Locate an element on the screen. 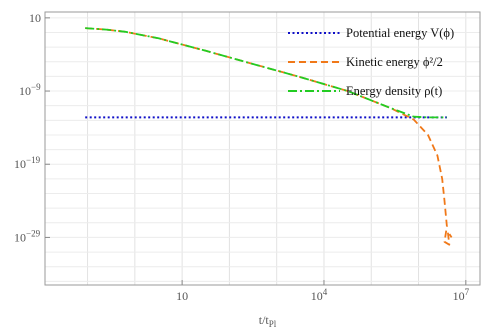  y-tick-label: 10 is located at coordinates (35, 18).